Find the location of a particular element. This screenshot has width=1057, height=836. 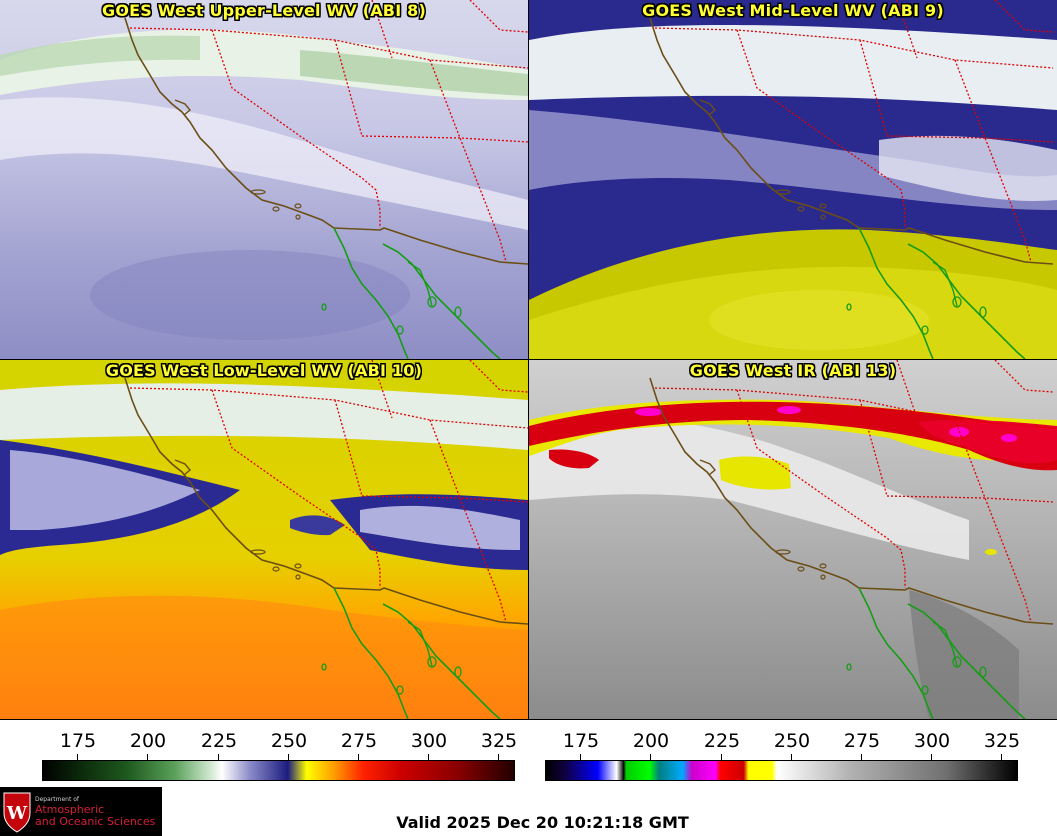

crest-icon: W is located at coordinates (17, 812).